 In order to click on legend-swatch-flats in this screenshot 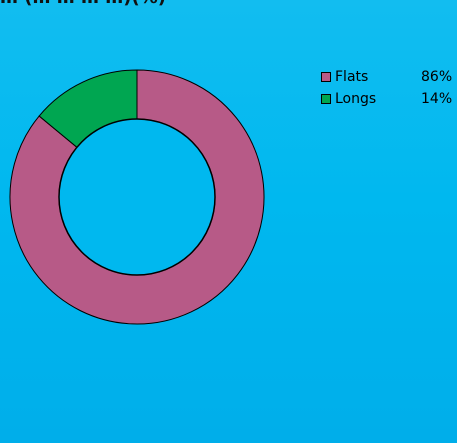, I will do `click(326, 77)`.